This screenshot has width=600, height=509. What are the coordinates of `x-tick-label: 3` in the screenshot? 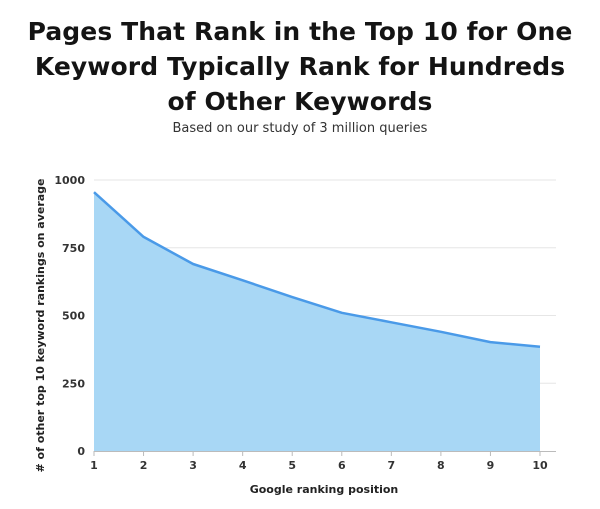 It's located at (193, 465).